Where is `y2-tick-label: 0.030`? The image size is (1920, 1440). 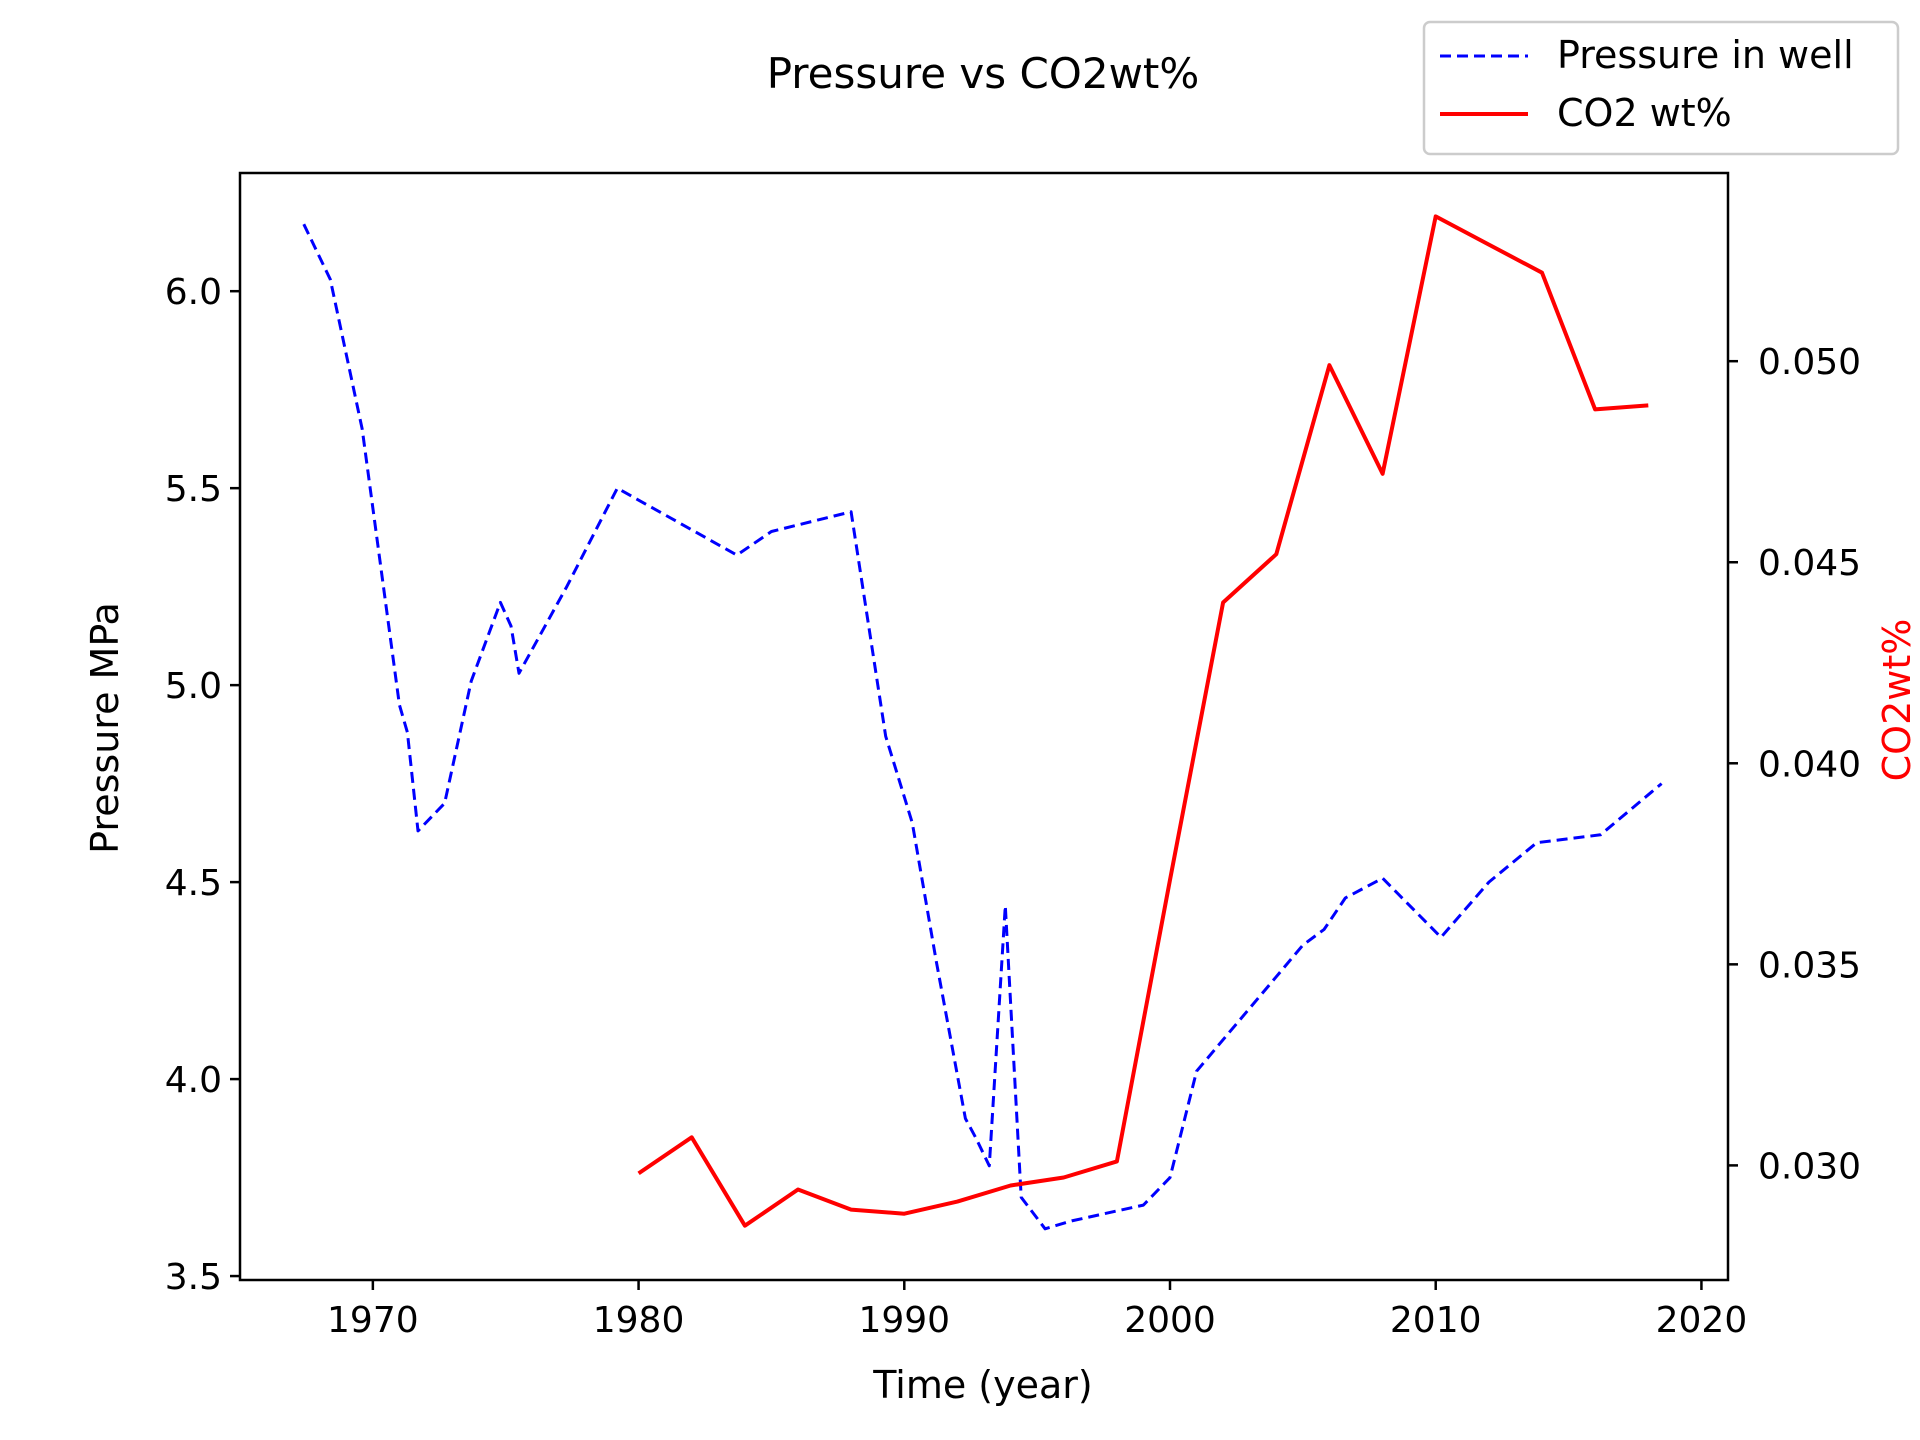
y2-tick-label: 0.030 is located at coordinates (1809, 1166).